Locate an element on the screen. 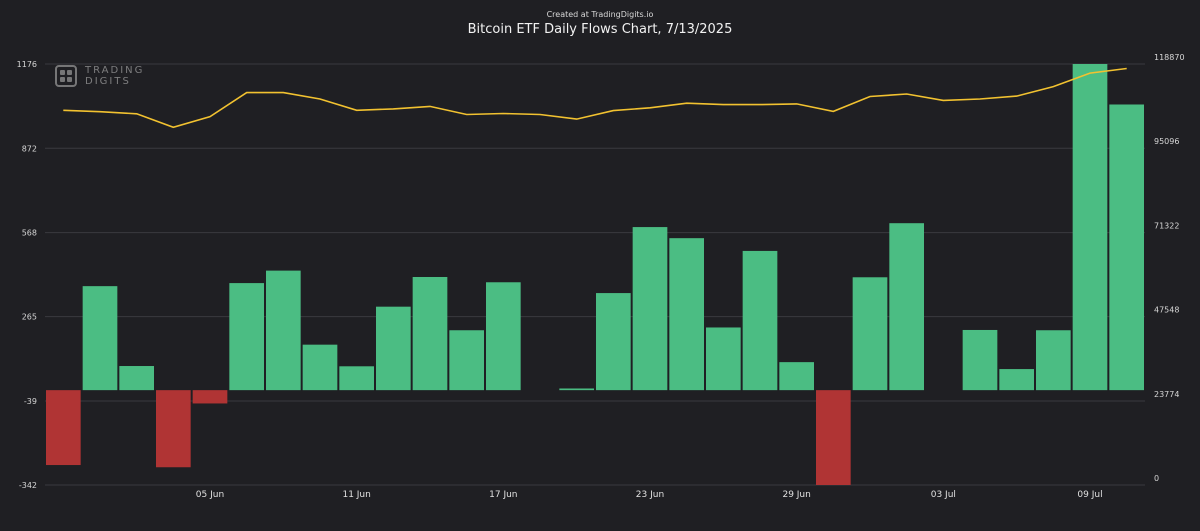 Image resolution: width=1200 pixels, height=531 pixels. left-tick-label-2: 265 is located at coordinates (29, 317).